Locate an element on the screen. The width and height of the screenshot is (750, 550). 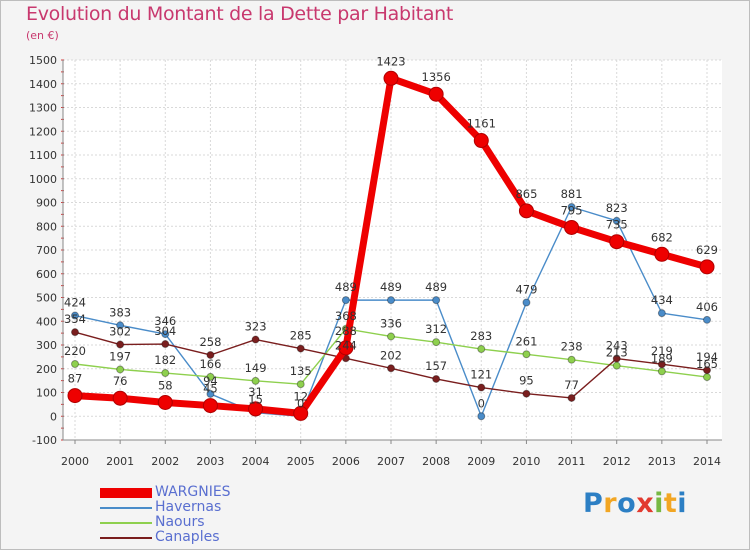
data-label-wargnies: 795 is located at coordinates (572, 210).